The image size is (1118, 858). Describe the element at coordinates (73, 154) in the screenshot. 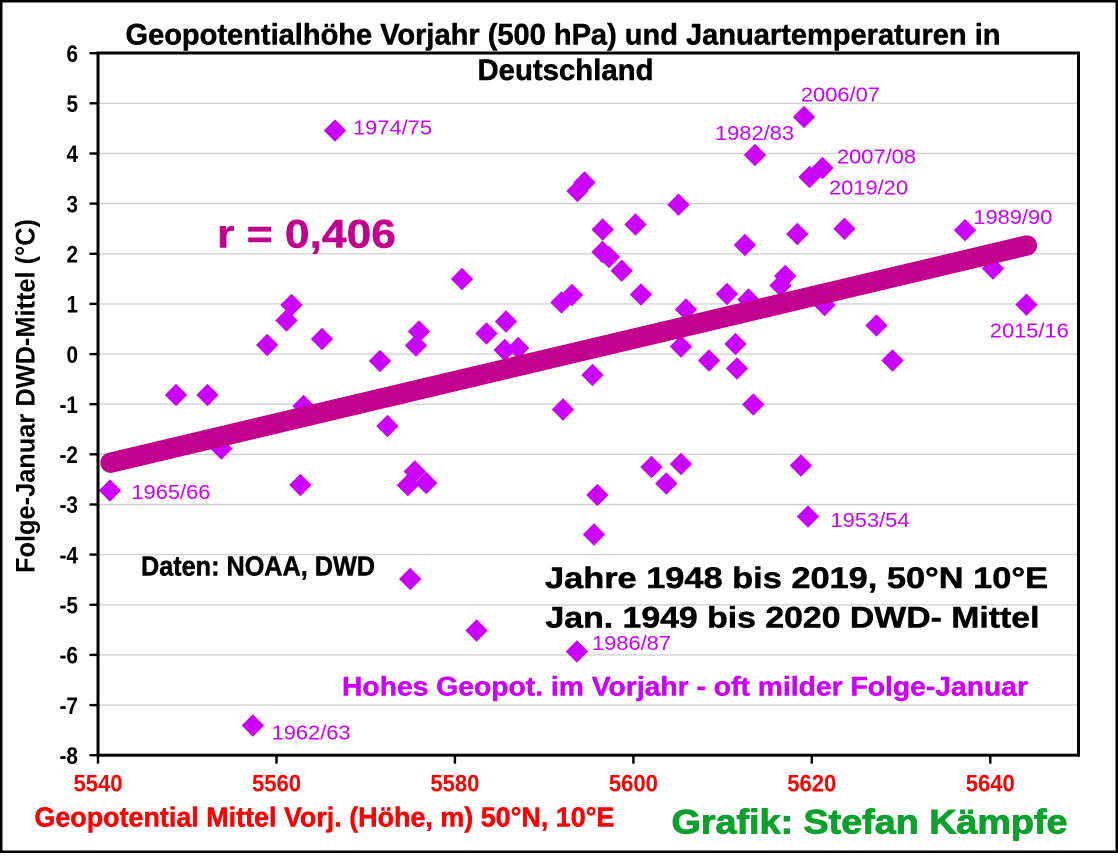

I see `svg-text: 4` at that location.